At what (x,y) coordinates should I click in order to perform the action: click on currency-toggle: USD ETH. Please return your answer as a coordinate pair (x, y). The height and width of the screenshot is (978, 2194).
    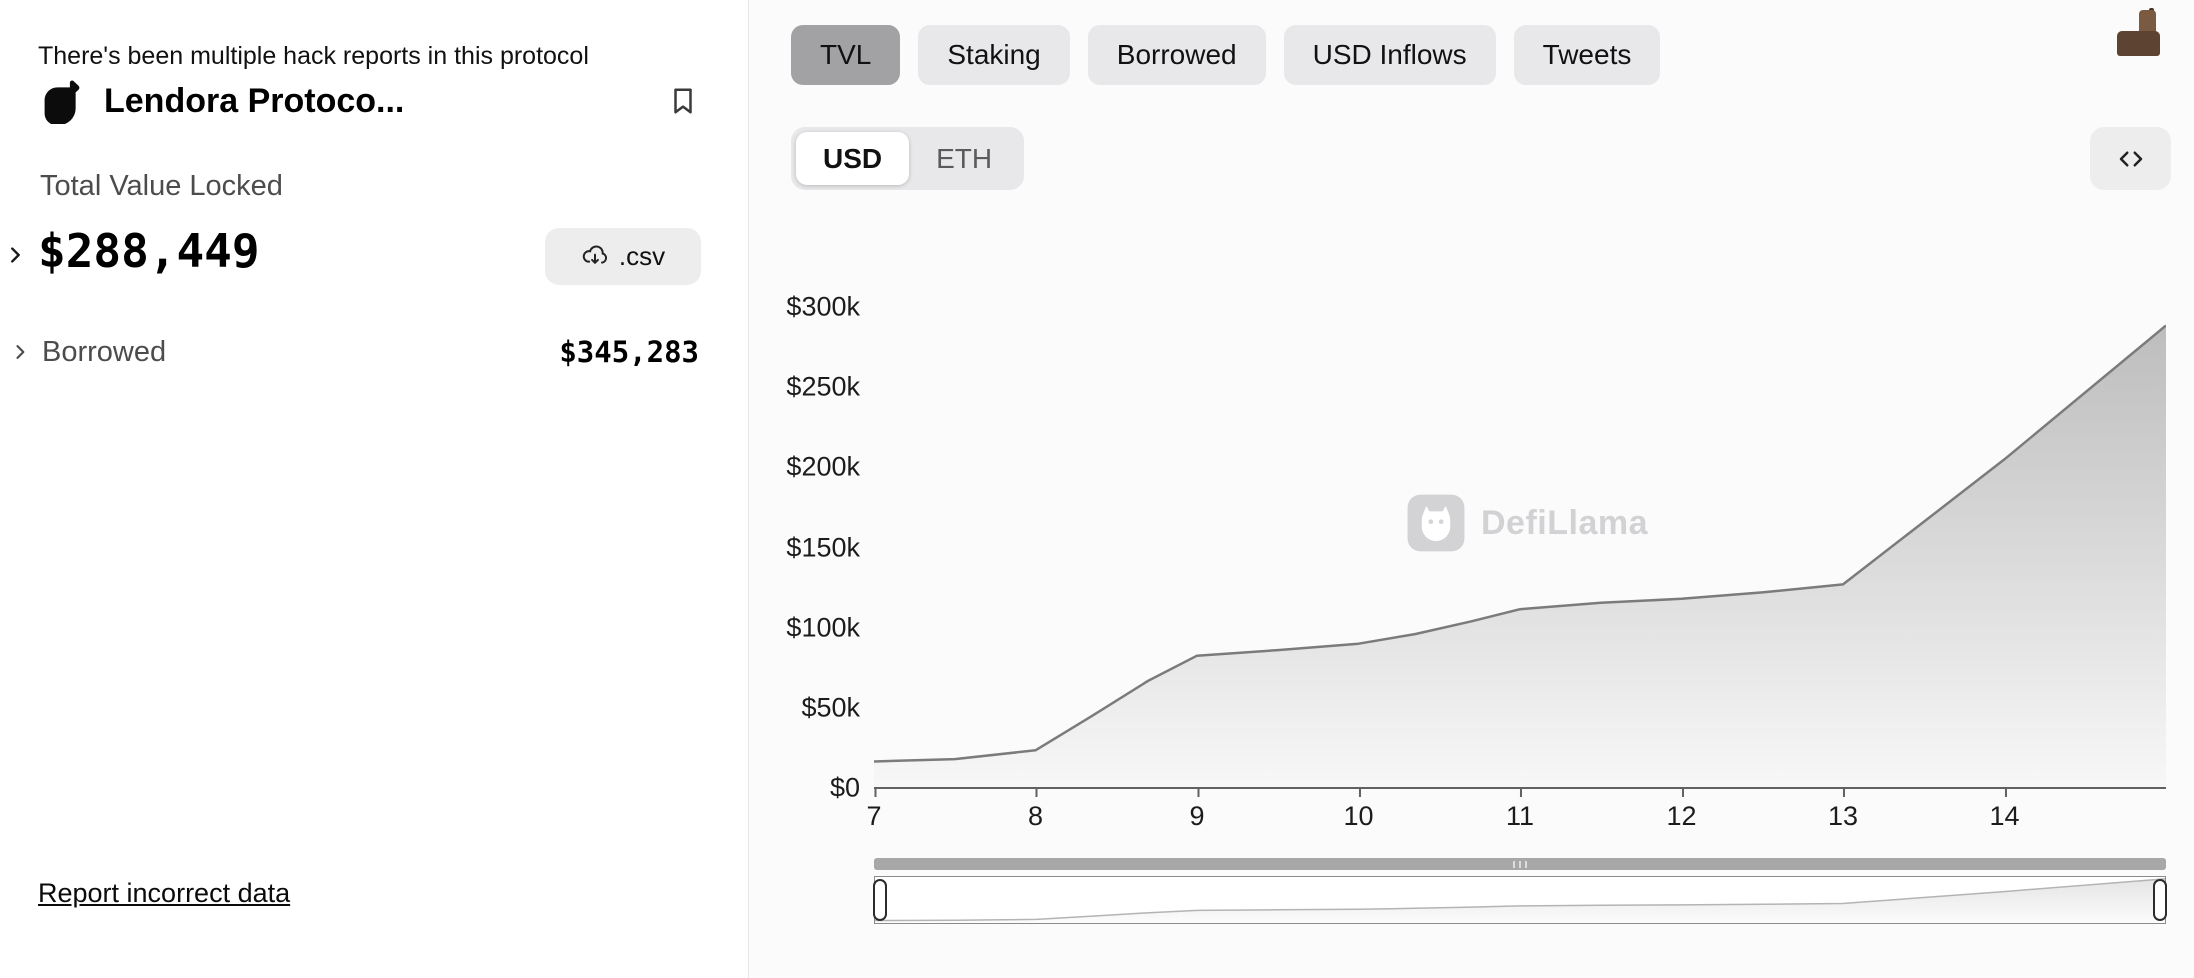
    Looking at the image, I should click on (908, 158).